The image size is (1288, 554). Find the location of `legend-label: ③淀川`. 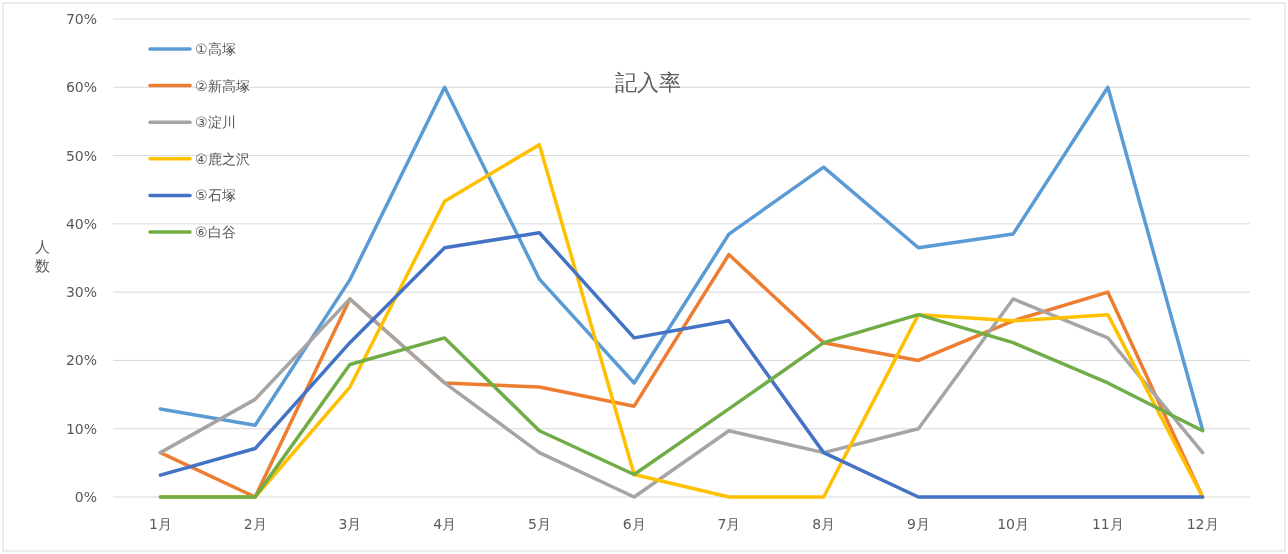

legend-label: ③淀川 is located at coordinates (215, 122).